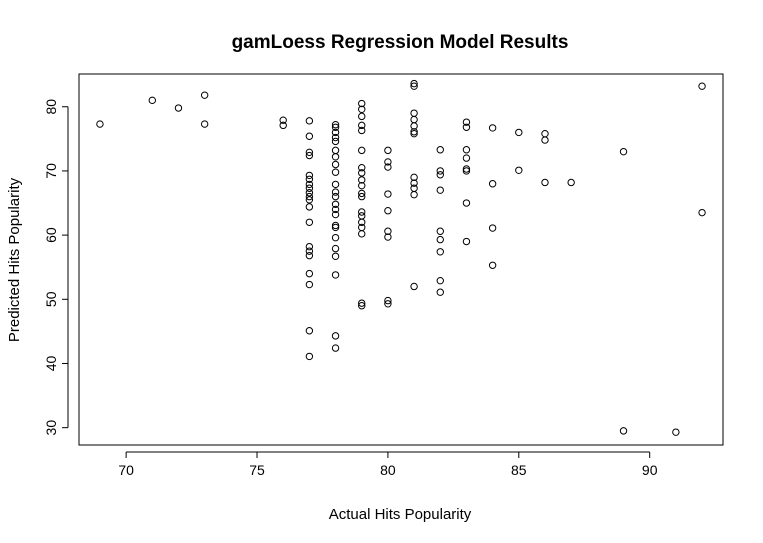 This screenshot has width=763, height=543. What do you see at coordinates (51, 299) in the screenshot?
I see `y-tick-label: 50` at bounding box center [51, 299].